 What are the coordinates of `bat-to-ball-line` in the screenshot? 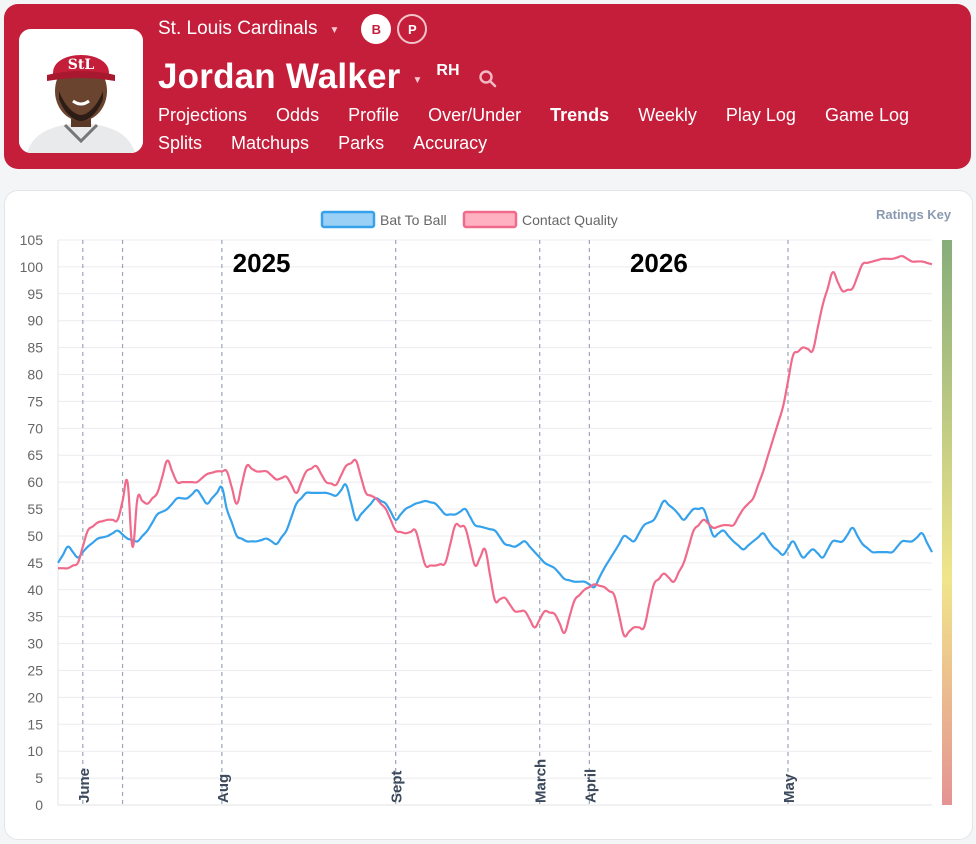 It's located at (495, 536).